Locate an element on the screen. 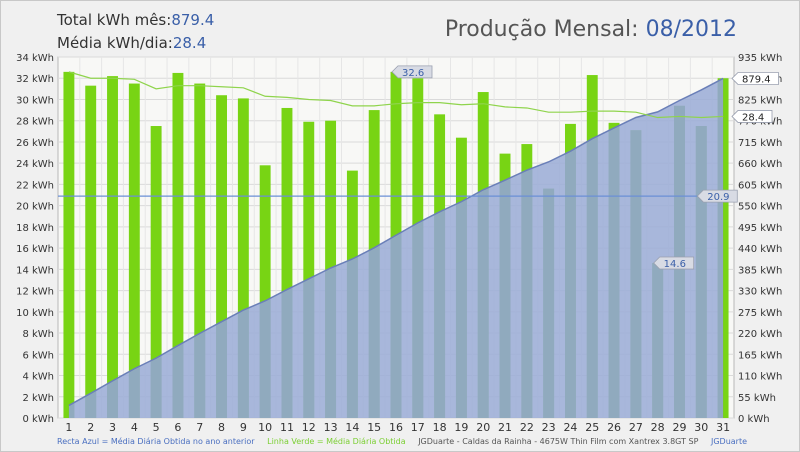 The image size is (800, 452). y-right-tick-label: 165 kWh is located at coordinates (760, 355).